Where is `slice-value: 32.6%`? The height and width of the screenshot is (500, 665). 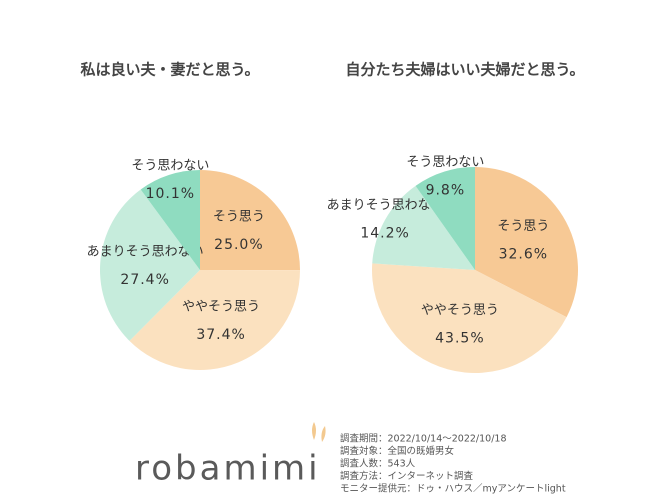
slice-value: 32.6% is located at coordinates (523, 255).